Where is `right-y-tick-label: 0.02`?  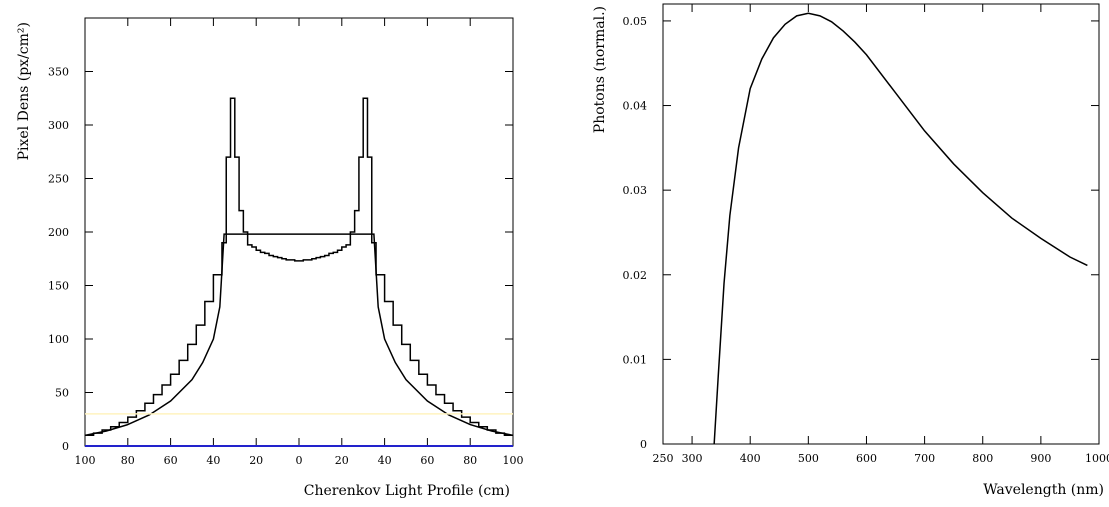
right-y-tick-label: 0.02 is located at coordinates (635, 275).